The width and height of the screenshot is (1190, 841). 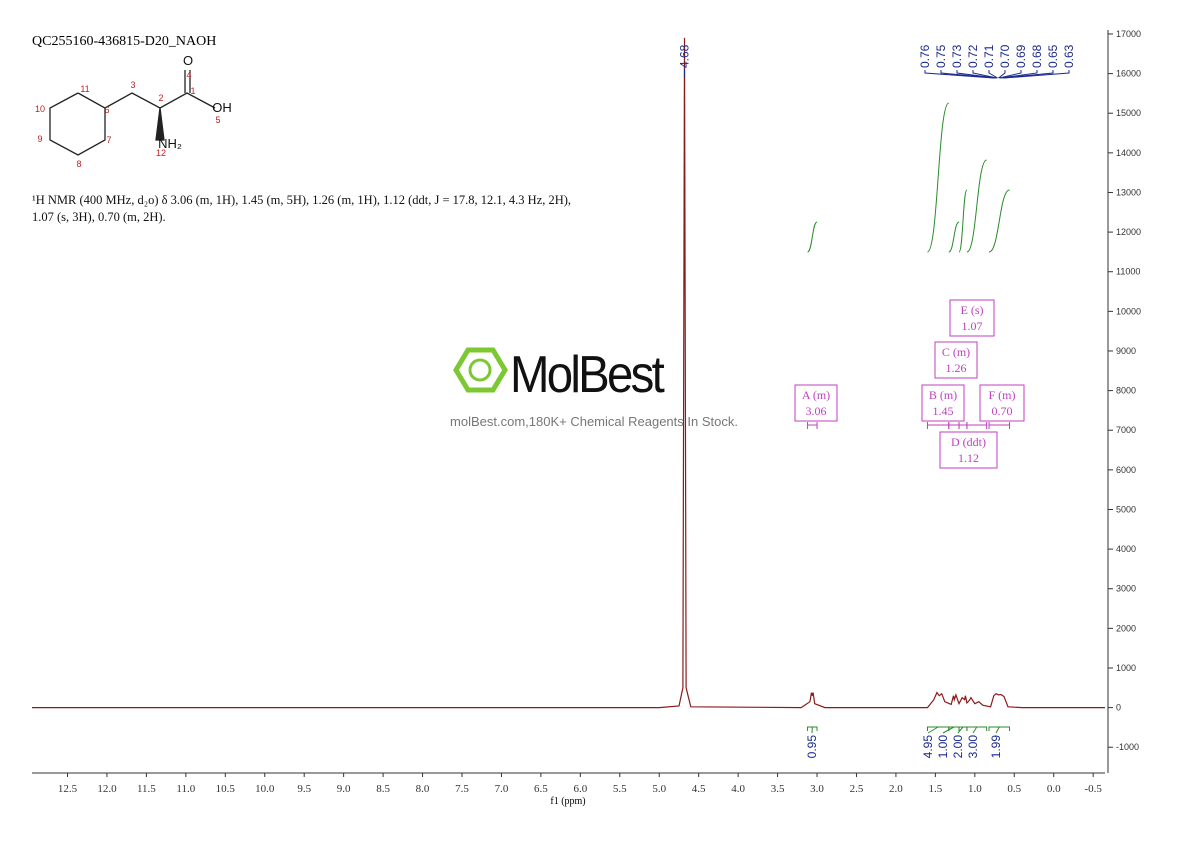 I want to click on y-tick-label: 2000, so click(x=1126, y=628).